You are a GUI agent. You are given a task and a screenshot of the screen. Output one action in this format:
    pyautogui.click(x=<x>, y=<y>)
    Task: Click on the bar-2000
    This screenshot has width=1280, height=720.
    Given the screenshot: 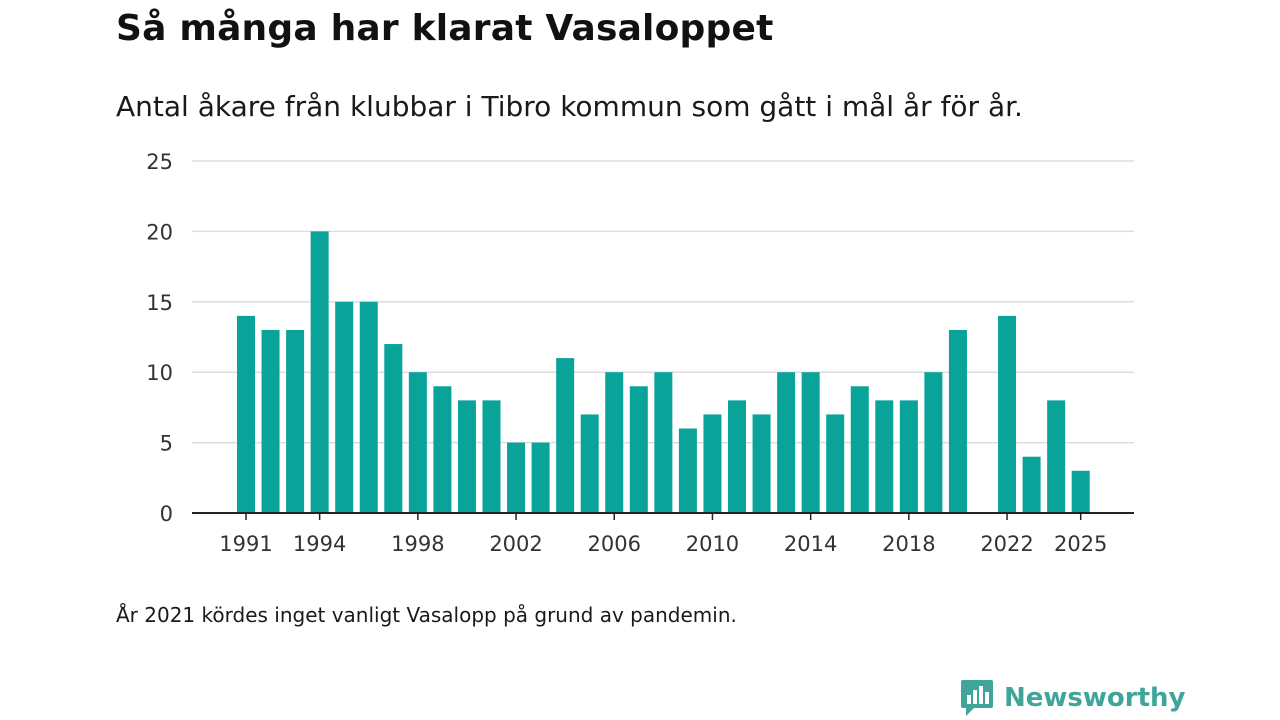 What is the action you would take?
    pyautogui.click(x=466, y=456)
    